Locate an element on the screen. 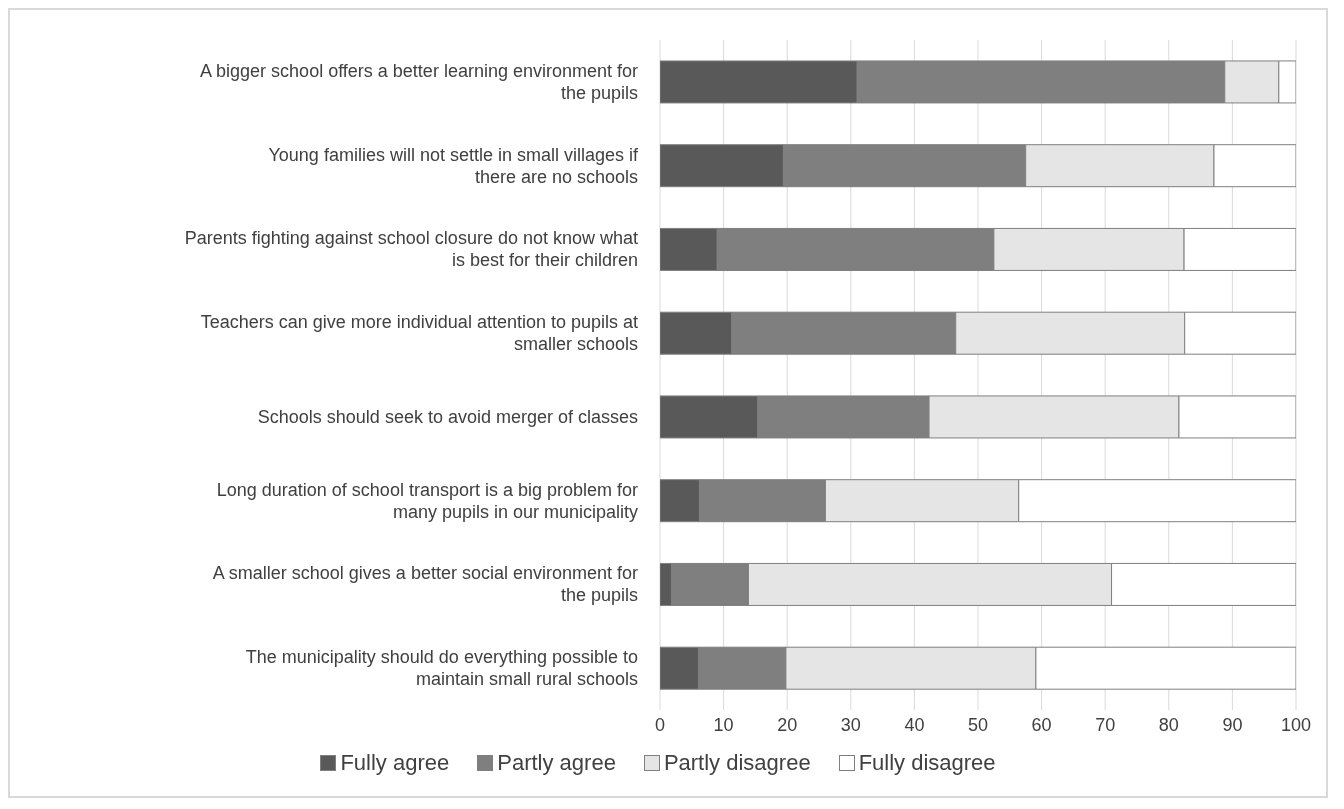 The height and width of the screenshot is (809, 1344). y-tick-label: A bigger school offers a better learning environment for the pupils is located at coordinates (419, 81).